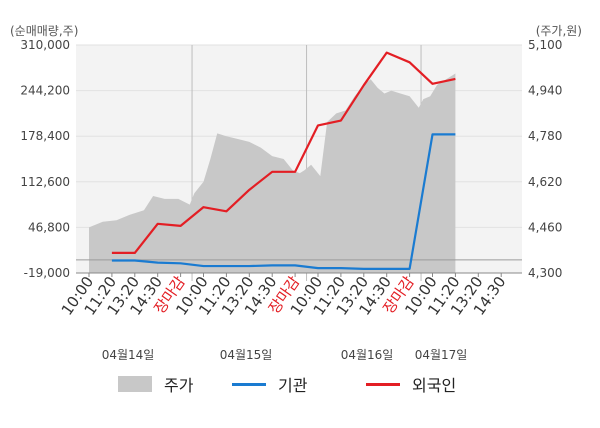 This screenshot has height=428, width=600. I want to click on legend-label-foreign: 외국인, so click(434, 385).